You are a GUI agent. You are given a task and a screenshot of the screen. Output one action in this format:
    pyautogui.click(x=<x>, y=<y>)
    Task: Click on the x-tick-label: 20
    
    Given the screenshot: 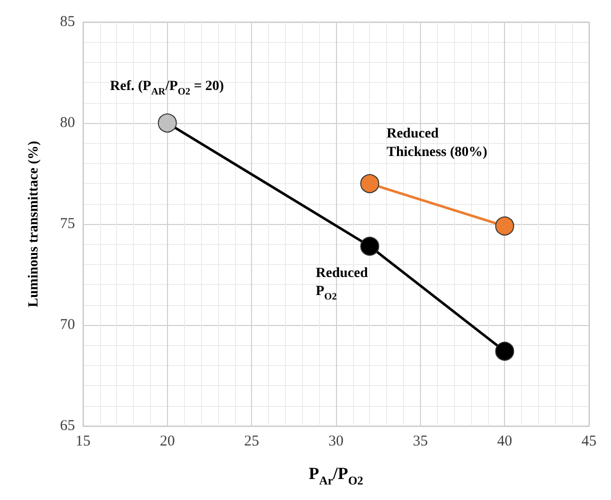 What is the action you would take?
    pyautogui.click(x=167, y=442)
    